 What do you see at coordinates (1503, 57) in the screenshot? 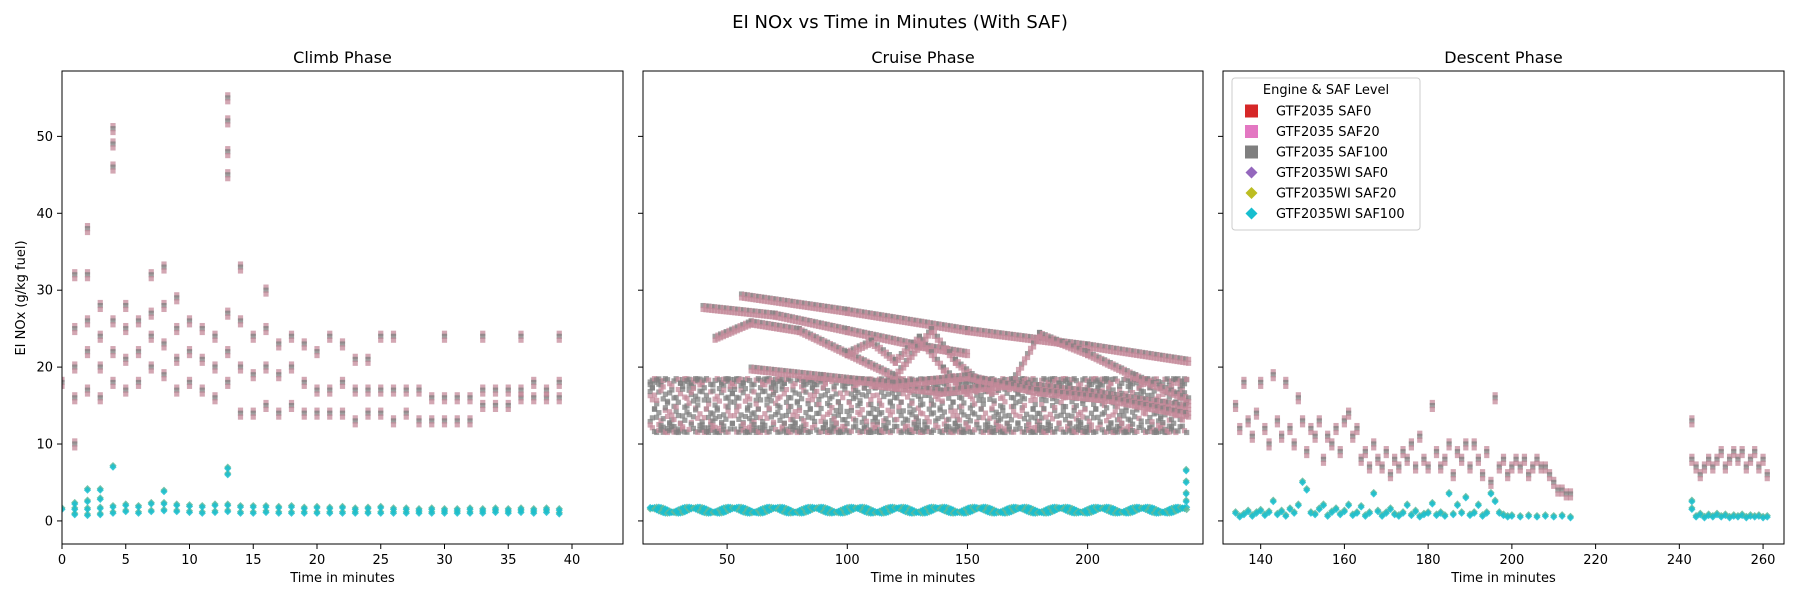
I see `panel-title: Descent Phase` at bounding box center [1503, 57].